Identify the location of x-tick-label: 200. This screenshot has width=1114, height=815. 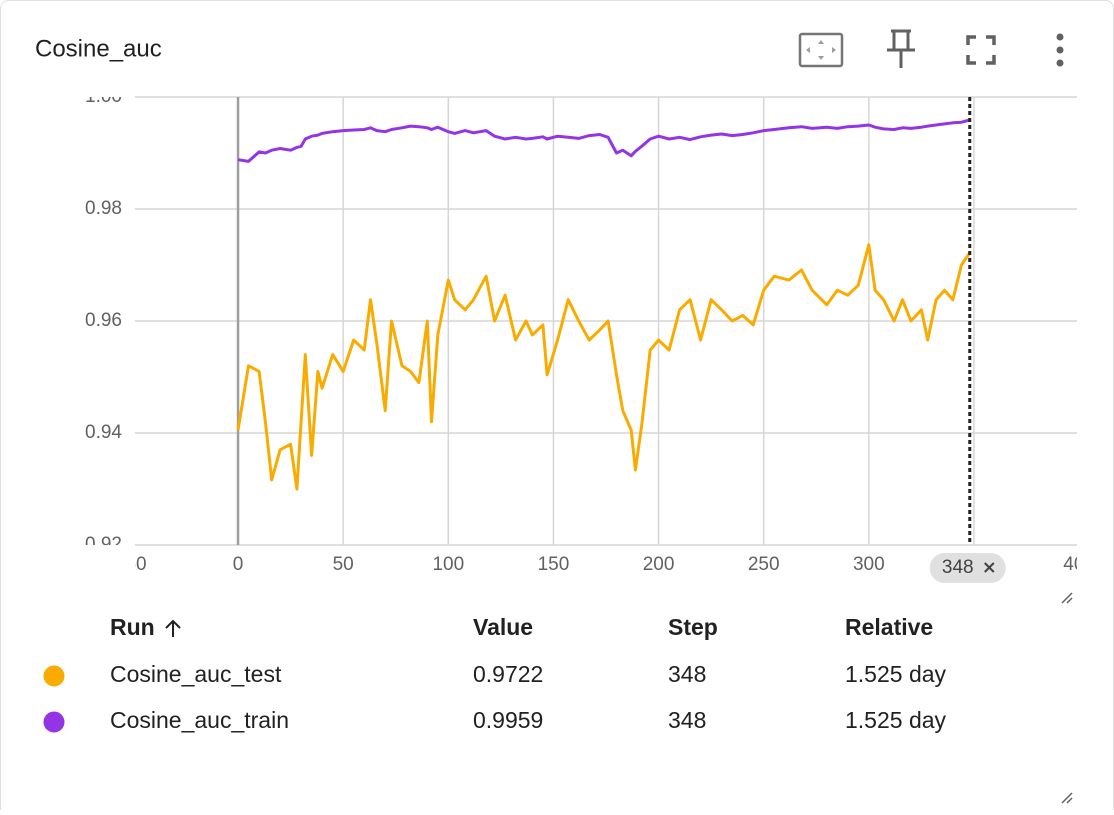
(659, 564).